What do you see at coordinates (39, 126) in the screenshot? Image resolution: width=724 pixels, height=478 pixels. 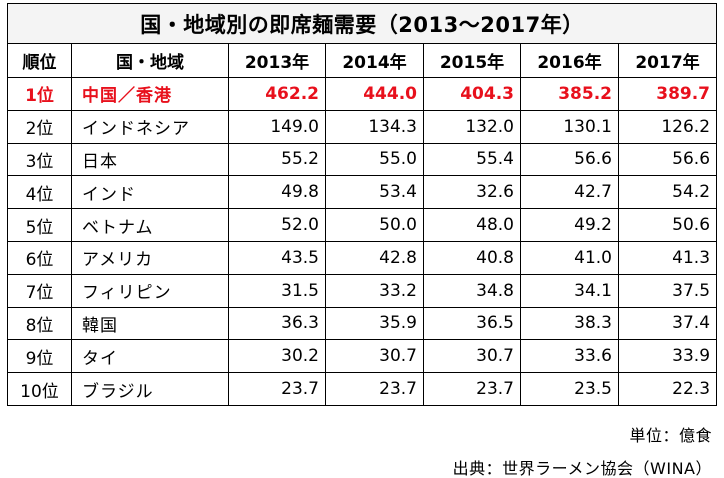 I see `rank-cell: 2位` at bounding box center [39, 126].